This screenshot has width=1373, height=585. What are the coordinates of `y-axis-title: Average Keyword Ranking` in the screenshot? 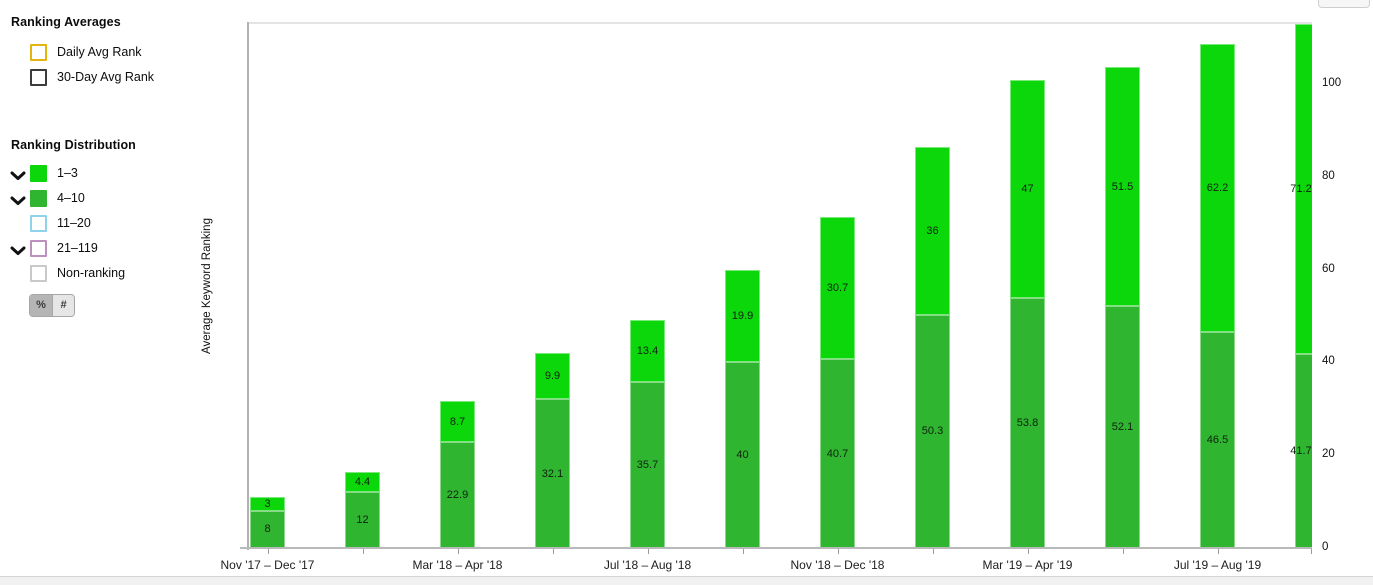 It's located at (207, 286).